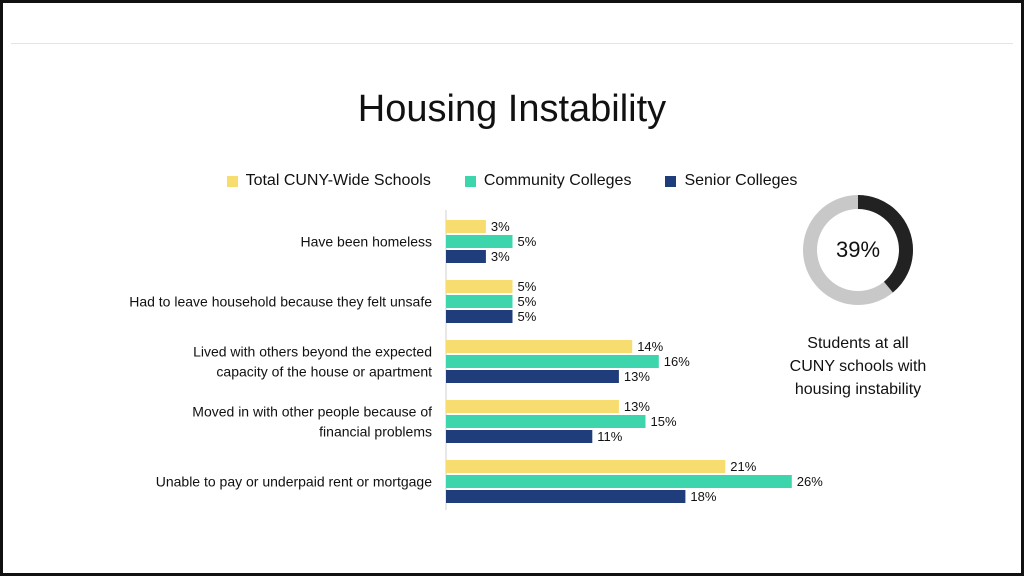  What do you see at coordinates (677, 361) in the screenshot?
I see `data-label: 16%` at bounding box center [677, 361].